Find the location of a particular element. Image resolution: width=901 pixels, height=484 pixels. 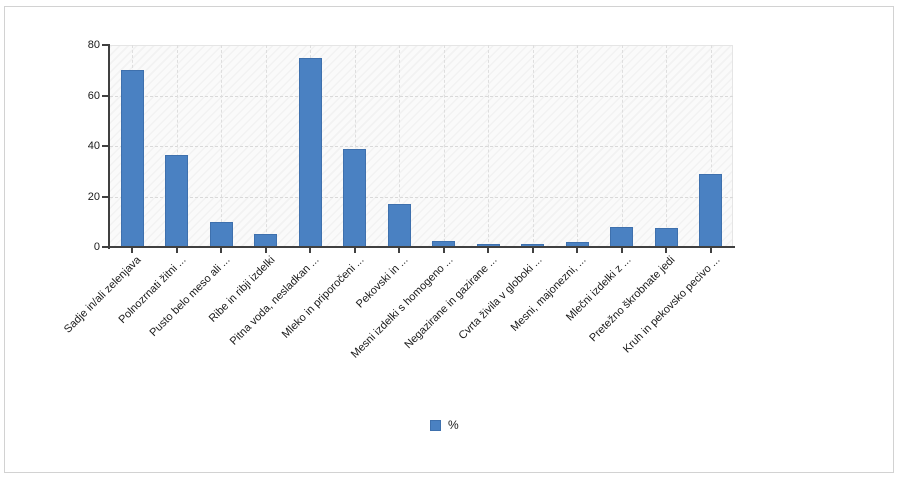

y-axis-label: 60 is located at coordinates (93, 95).